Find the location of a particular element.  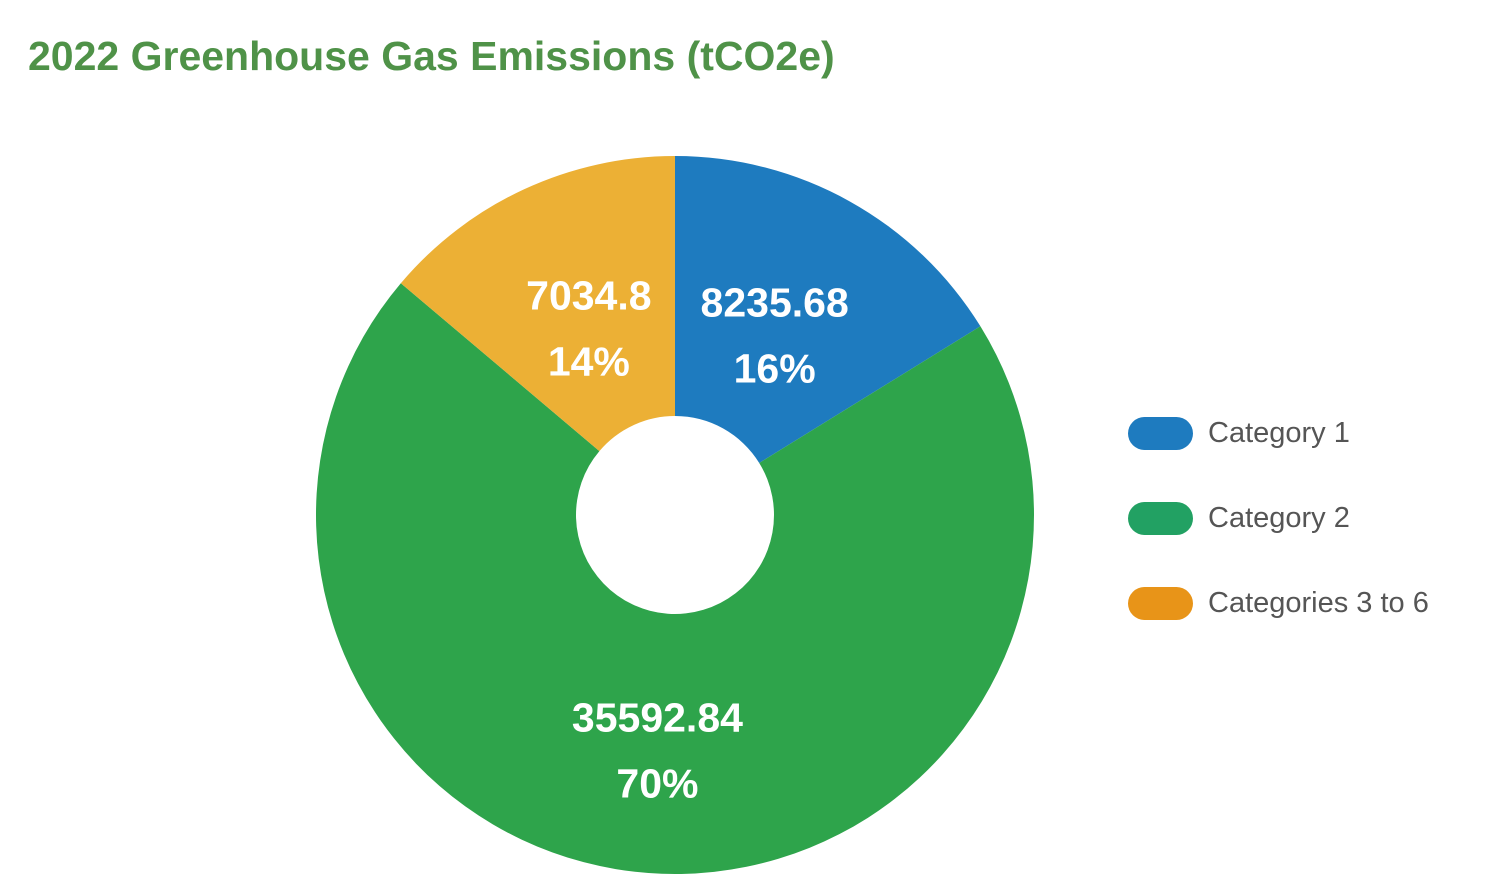

legend-label-category-1: Category 1 is located at coordinates (1279, 433).